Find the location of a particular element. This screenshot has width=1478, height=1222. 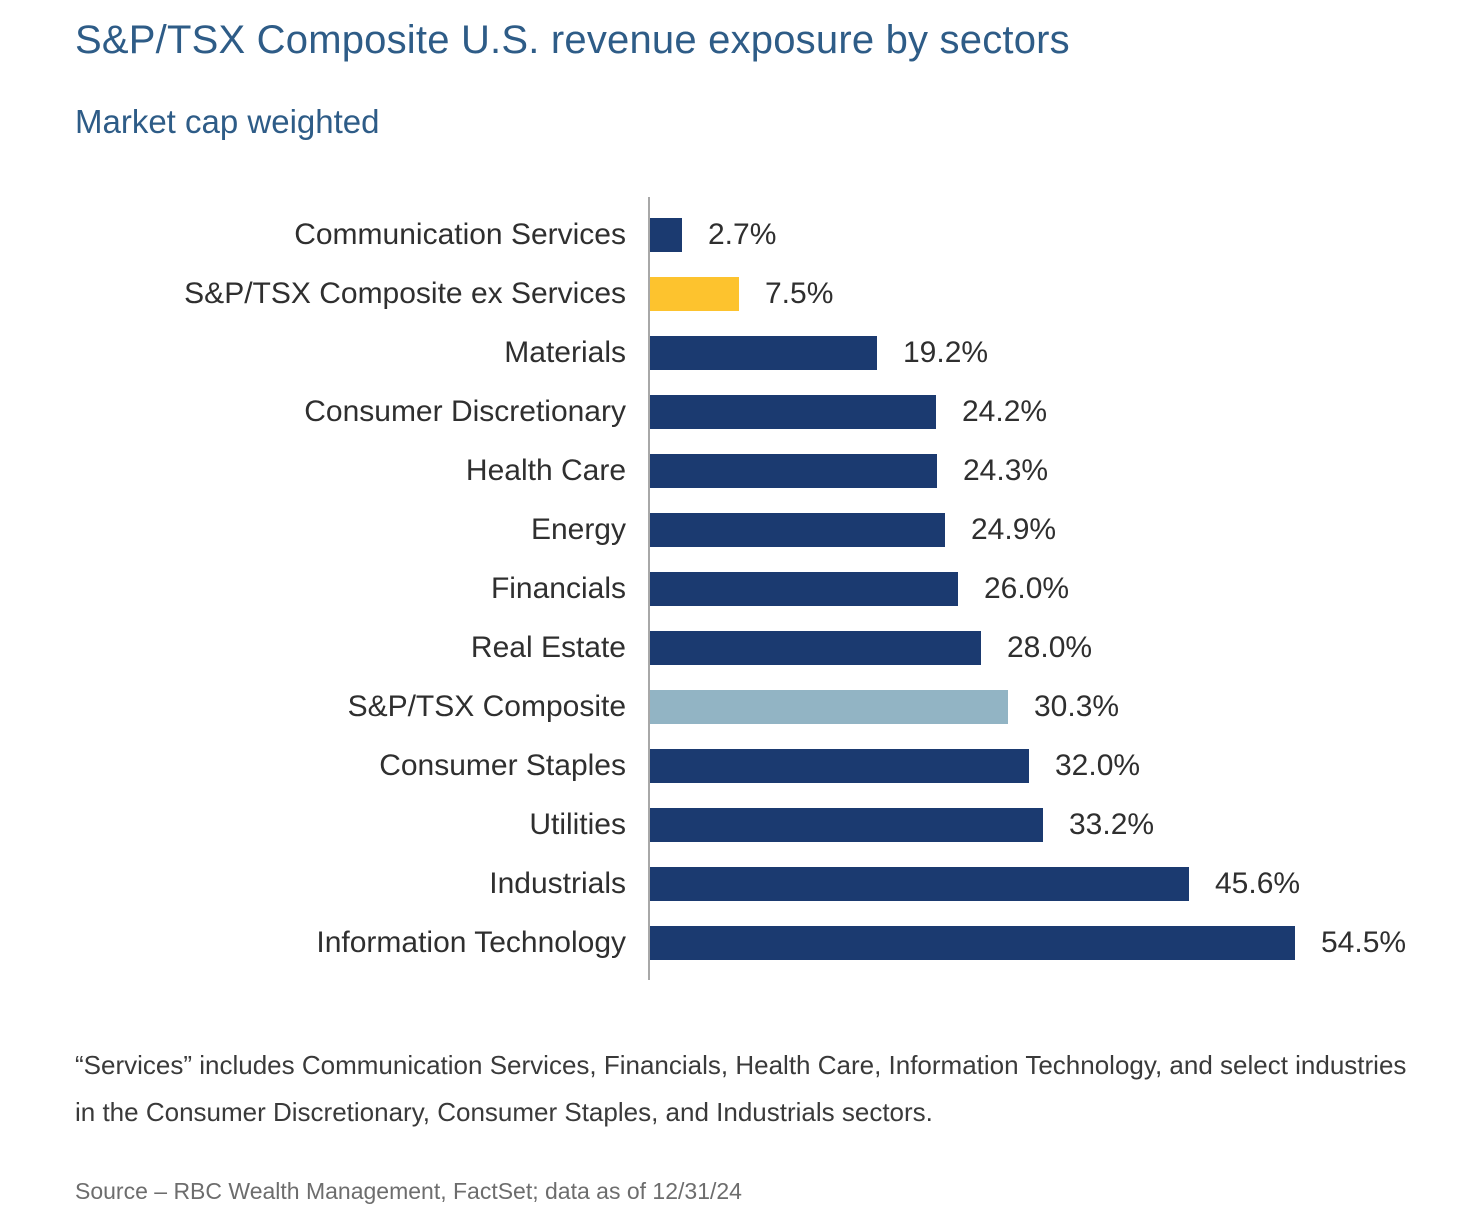

chart-row: Health Care 24.3% is located at coordinates (745, 470).